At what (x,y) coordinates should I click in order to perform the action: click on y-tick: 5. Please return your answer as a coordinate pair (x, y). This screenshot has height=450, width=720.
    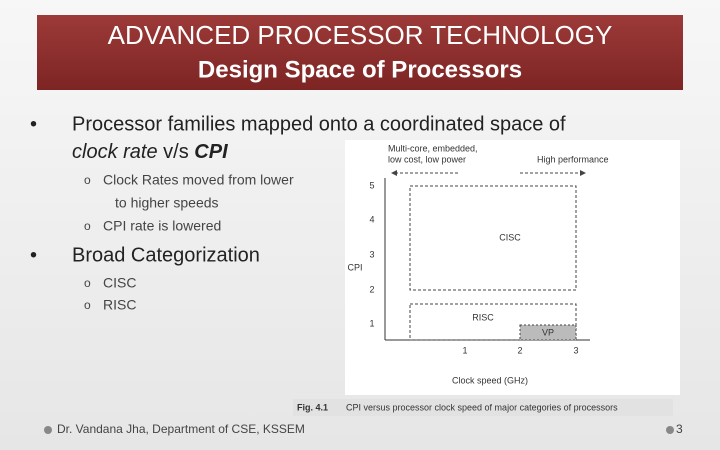
    Looking at the image, I should click on (371, 185).